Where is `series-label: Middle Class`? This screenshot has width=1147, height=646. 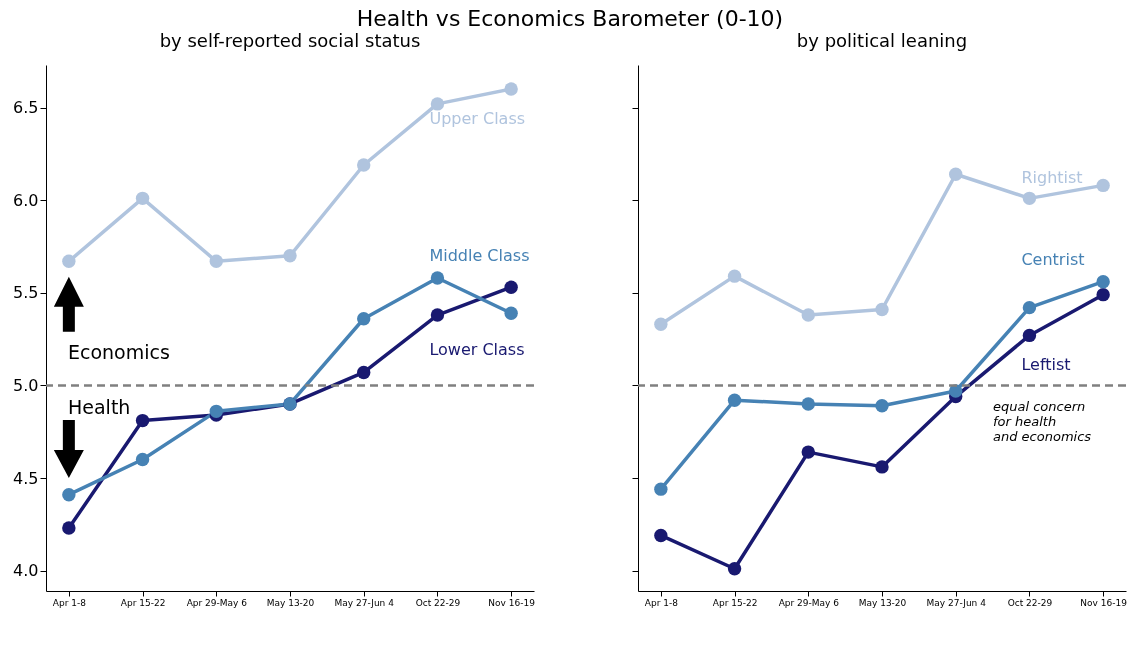
series-label: Middle Class is located at coordinates (479, 255).